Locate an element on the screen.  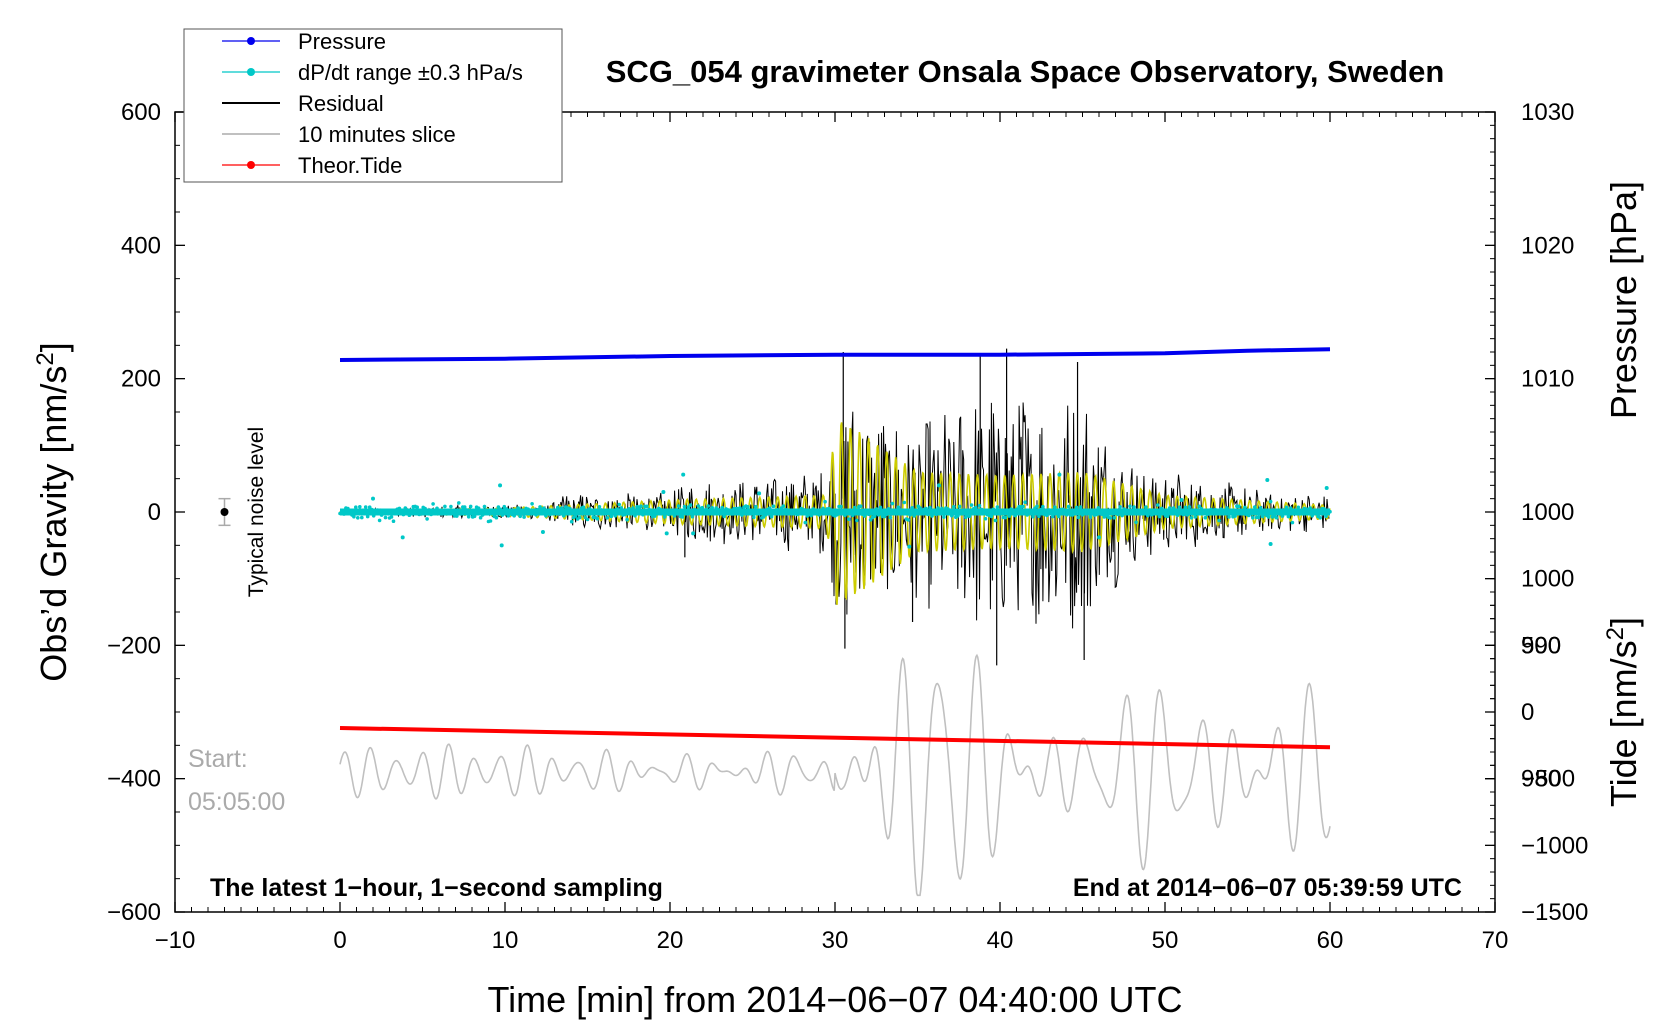
y-tick-label-gravity: 400 is located at coordinates (141, 245).